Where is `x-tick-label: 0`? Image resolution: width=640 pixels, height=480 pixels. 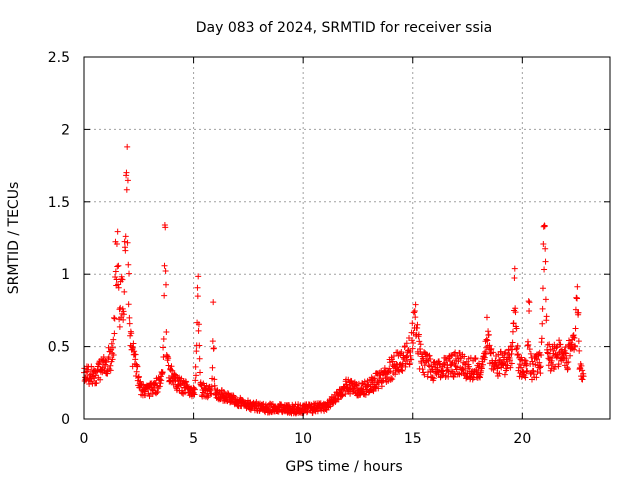 x-tick-label: 0 is located at coordinates (84, 439).